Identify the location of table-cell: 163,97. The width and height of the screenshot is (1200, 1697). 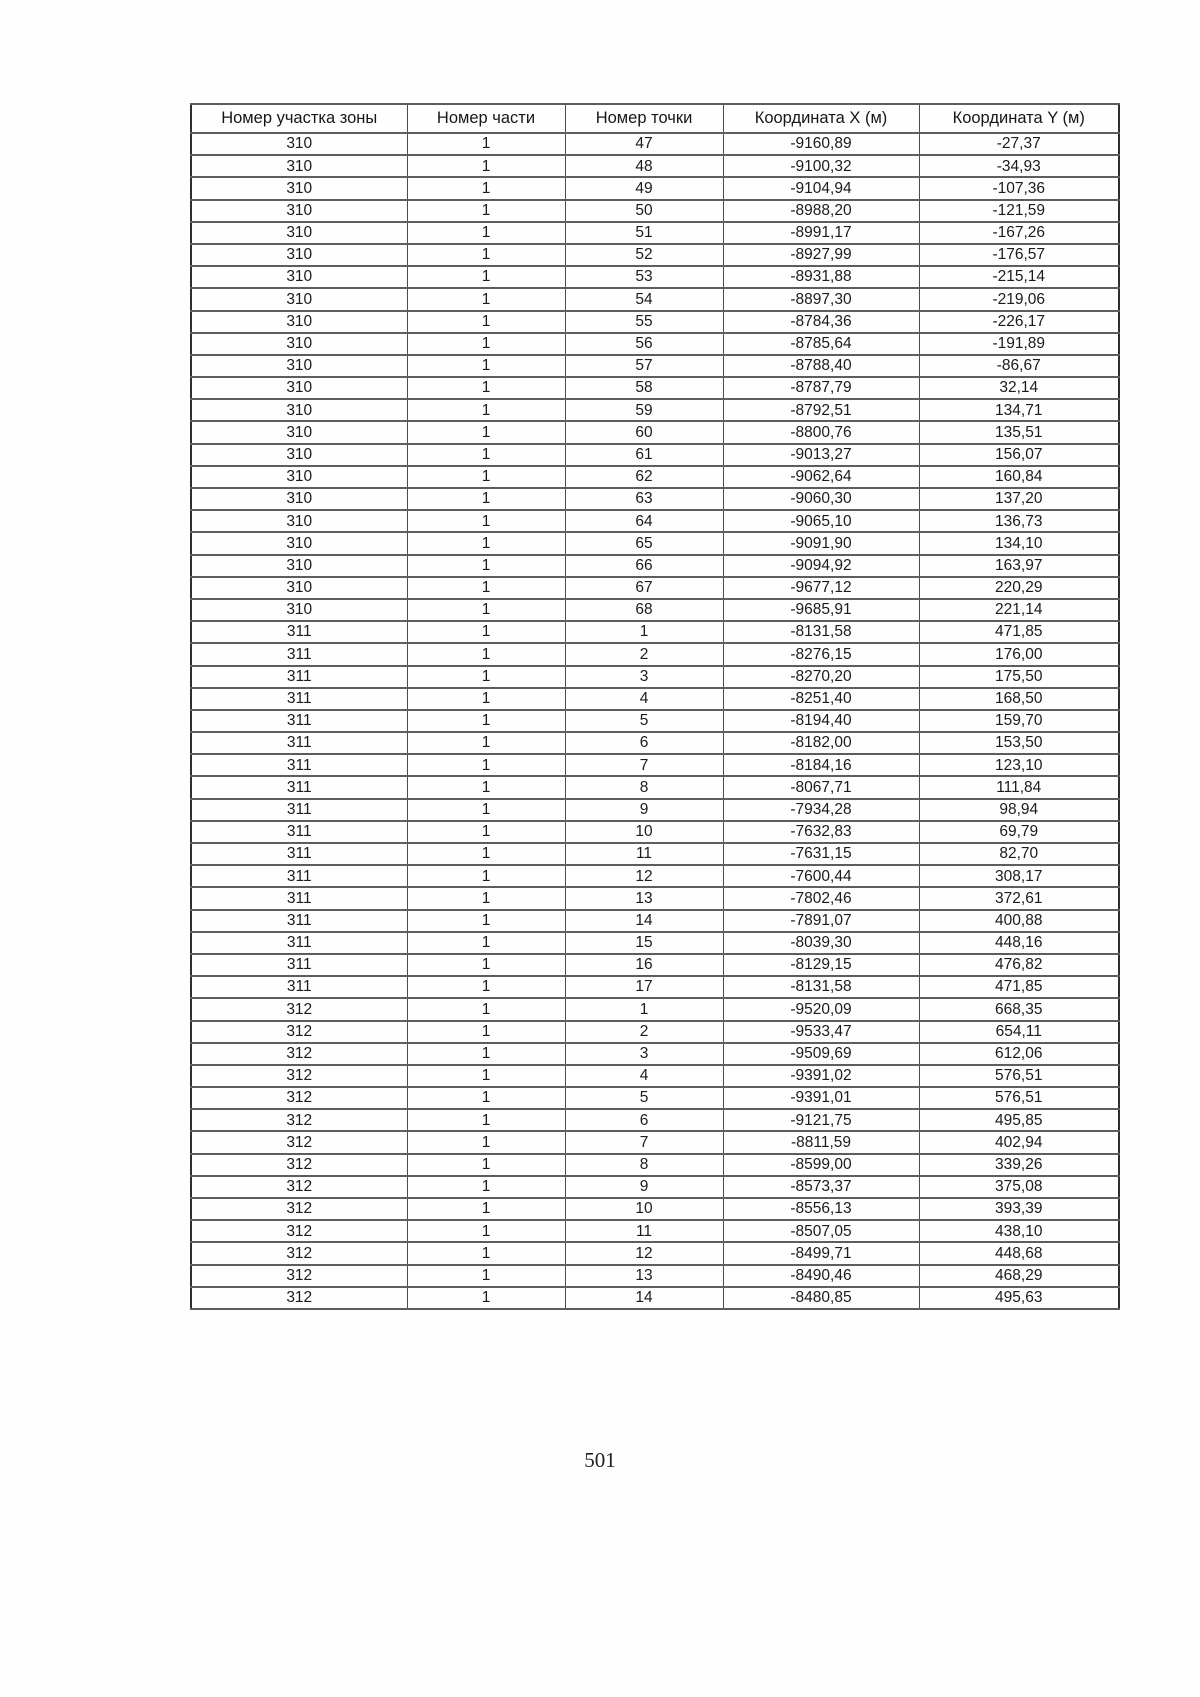
(1019, 565).